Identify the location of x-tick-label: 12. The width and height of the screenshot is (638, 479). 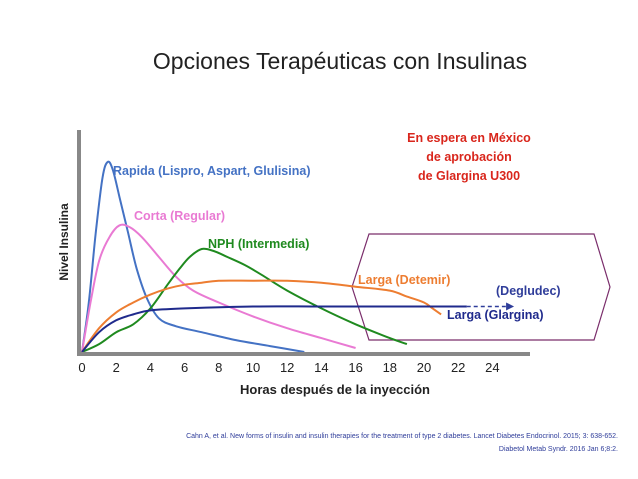
(287, 367).